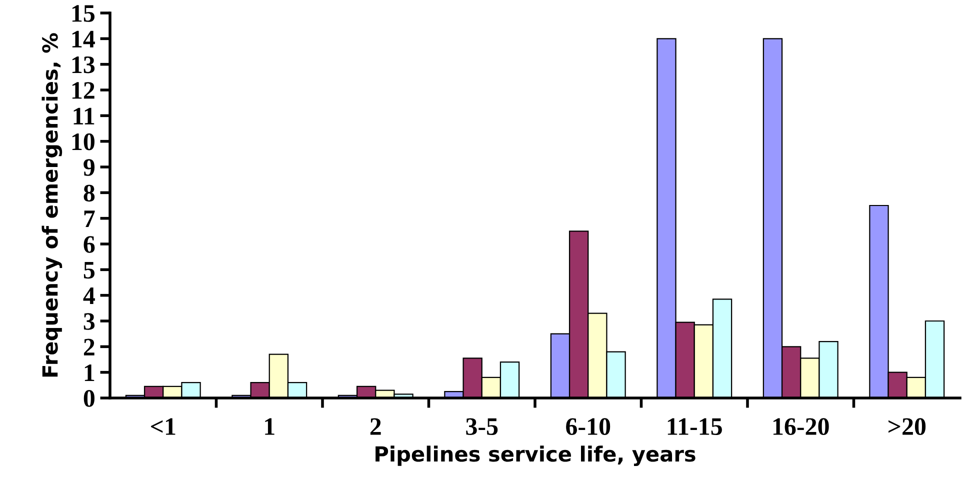  What do you see at coordinates (84, 116) in the screenshot?
I see `y-tick-label: 11` at bounding box center [84, 116].